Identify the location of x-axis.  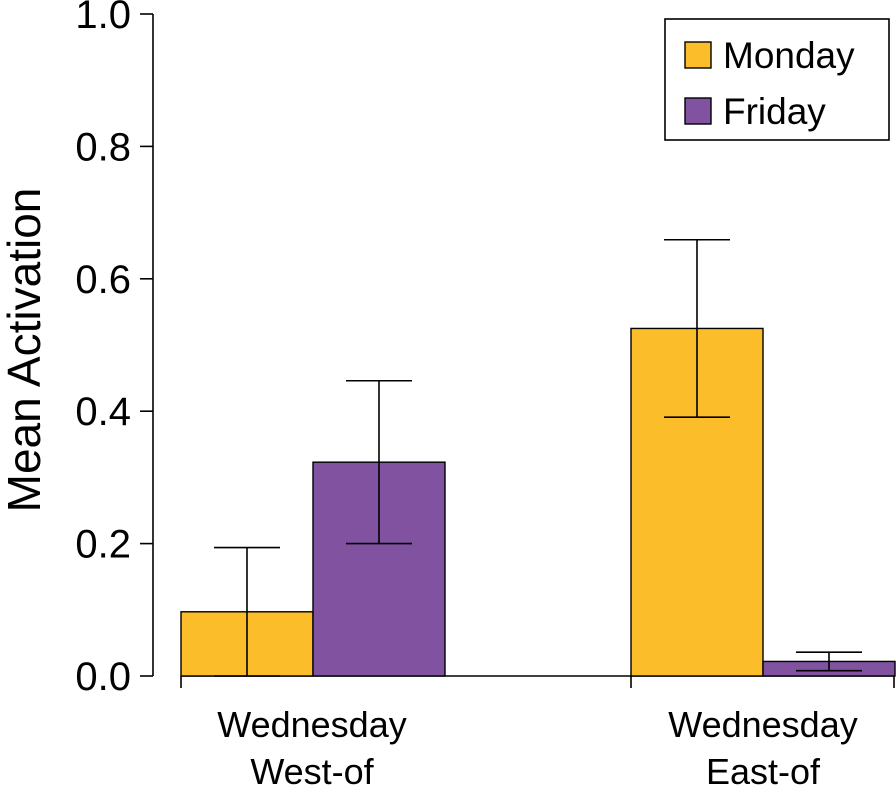
(537, 681).